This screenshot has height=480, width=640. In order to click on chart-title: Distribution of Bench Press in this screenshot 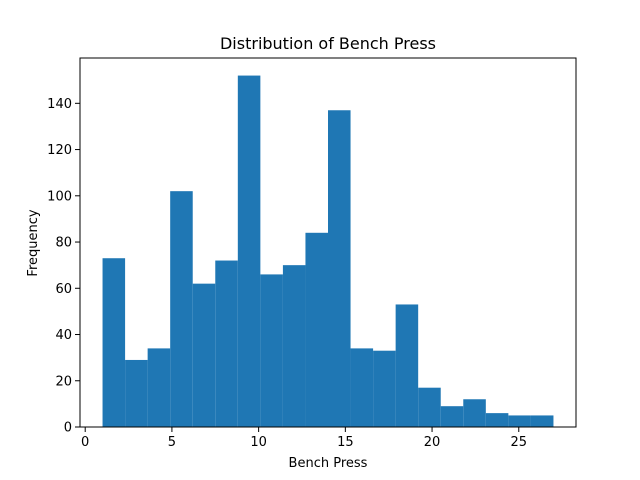, I will do `click(328, 43)`.